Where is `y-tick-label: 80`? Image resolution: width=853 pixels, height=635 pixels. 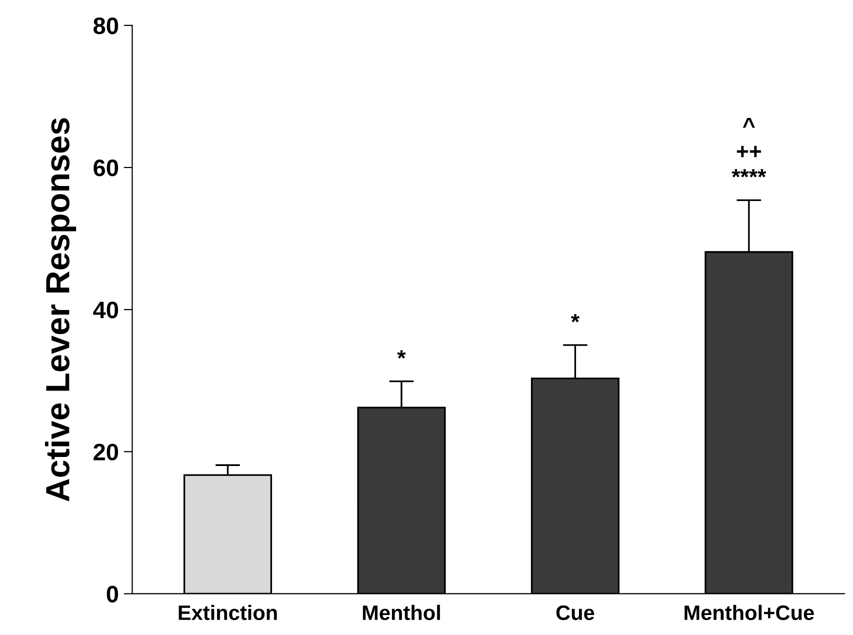 y-tick-label: 80 is located at coordinates (106, 25).